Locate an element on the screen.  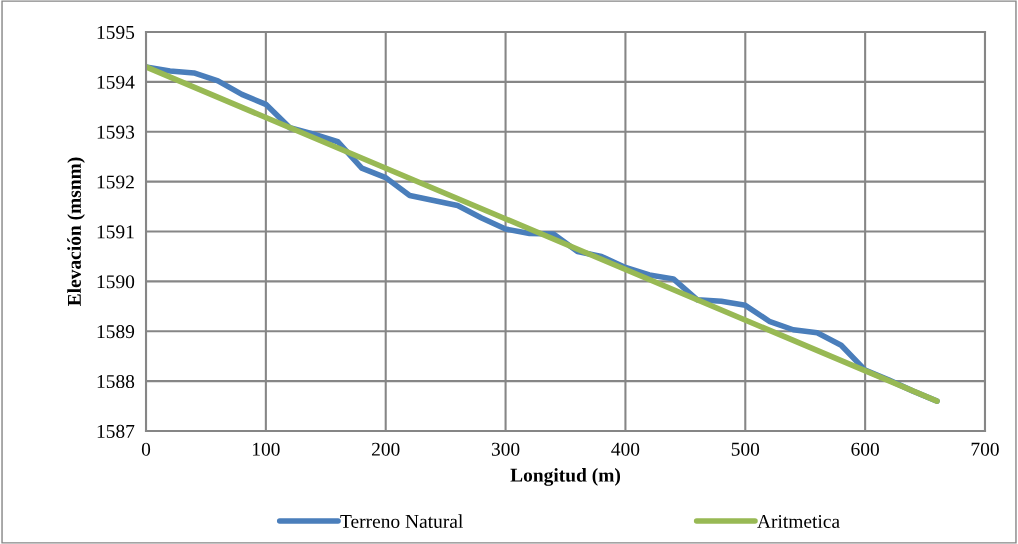
legend-label: Terreno Natural is located at coordinates (401, 521).